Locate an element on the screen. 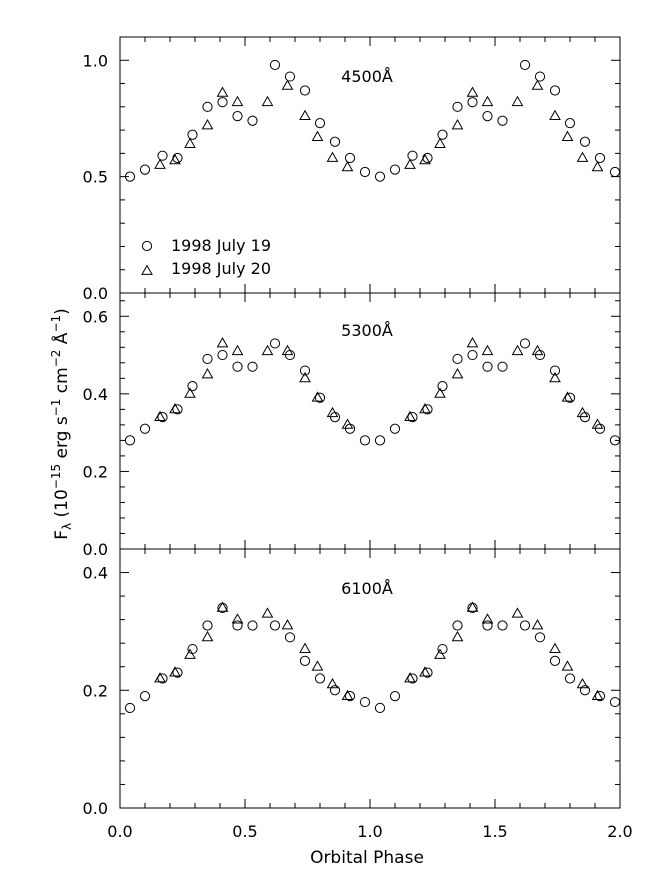 The width and height of the screenshot is (654, 891). panel-0-wavelength-label: 4500Å is located at coordinates (367, 76).